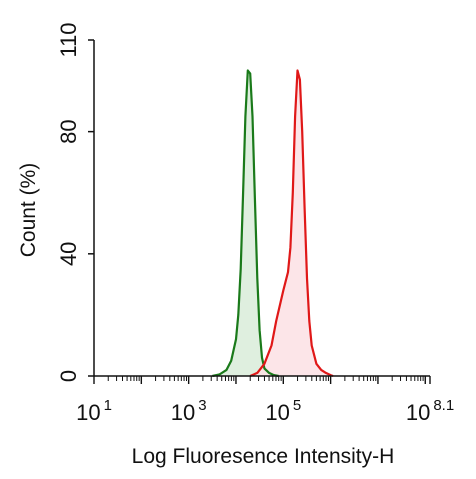 Image resolution: width=476 pixels, height=479 pixels. I want to click on y-tick-label: 110, so click(68, 39).